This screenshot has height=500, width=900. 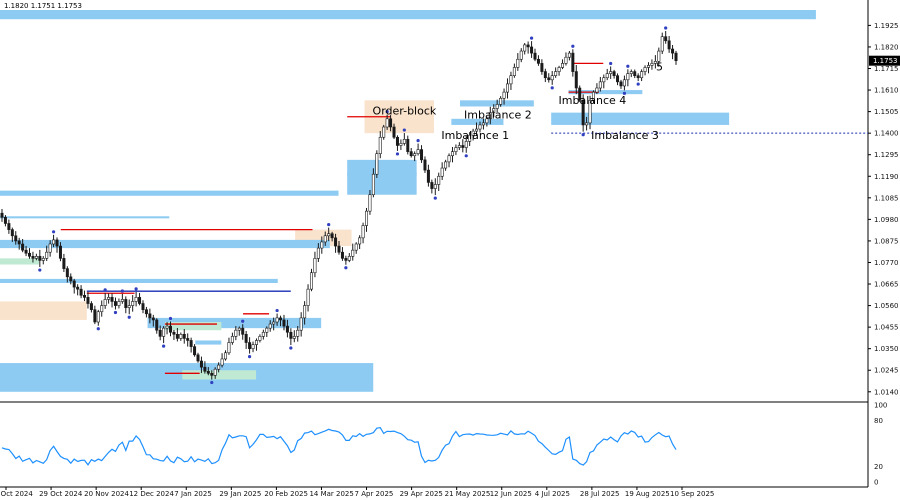 I want to click on price-tick-label: 1.0560, so click(x=886, y=306).